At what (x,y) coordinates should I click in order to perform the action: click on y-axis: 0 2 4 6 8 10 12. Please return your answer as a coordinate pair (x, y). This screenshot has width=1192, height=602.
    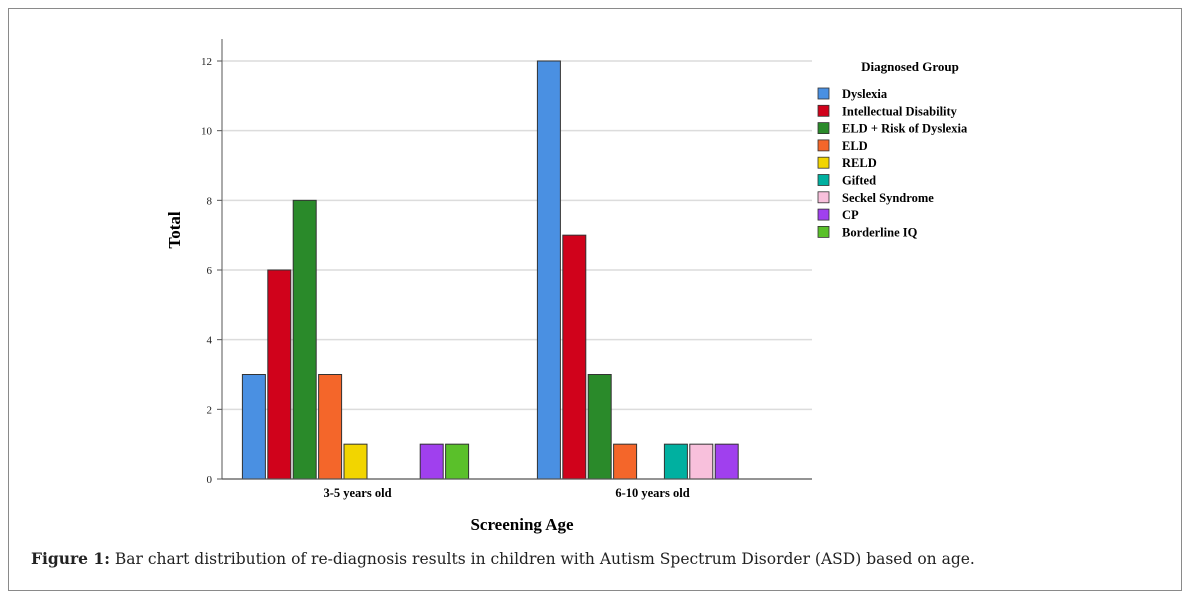
    Looking at the image, I should click on (212, 262).